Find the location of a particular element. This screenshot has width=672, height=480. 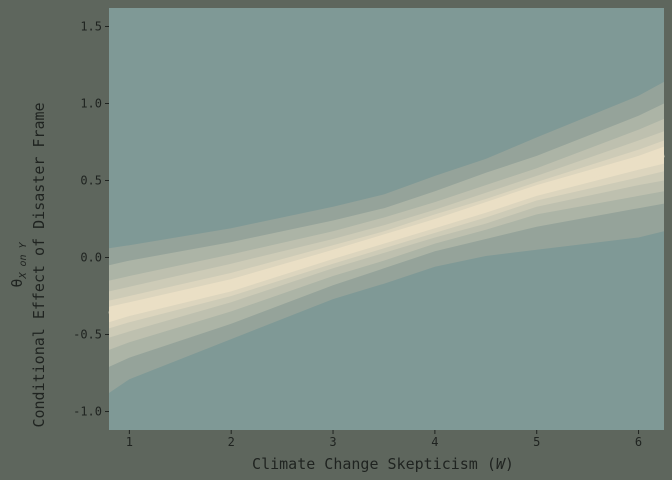

y-tick-label: 1.5 is located at coordinates (91, 26).